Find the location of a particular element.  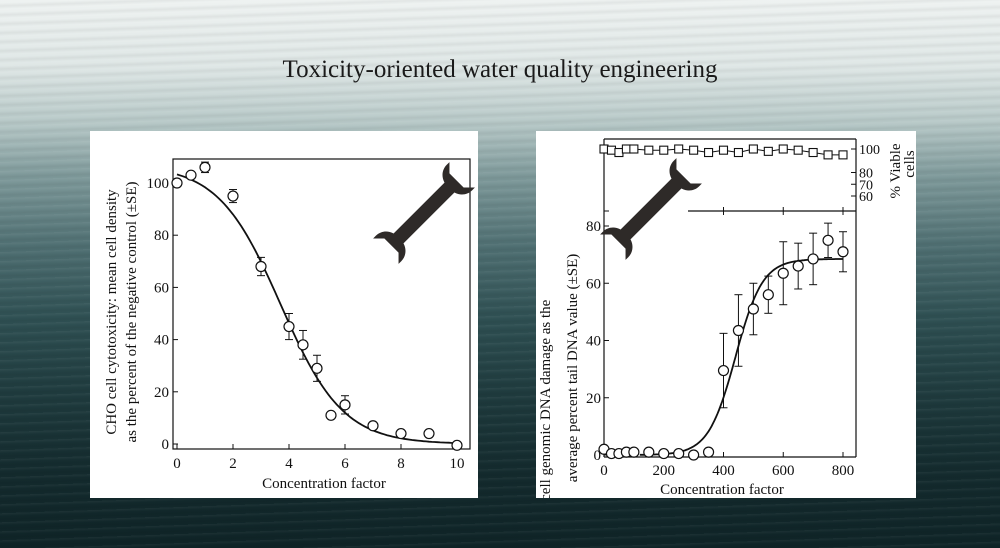

x-tick-label: 8 is located at coordinates (401, 464).